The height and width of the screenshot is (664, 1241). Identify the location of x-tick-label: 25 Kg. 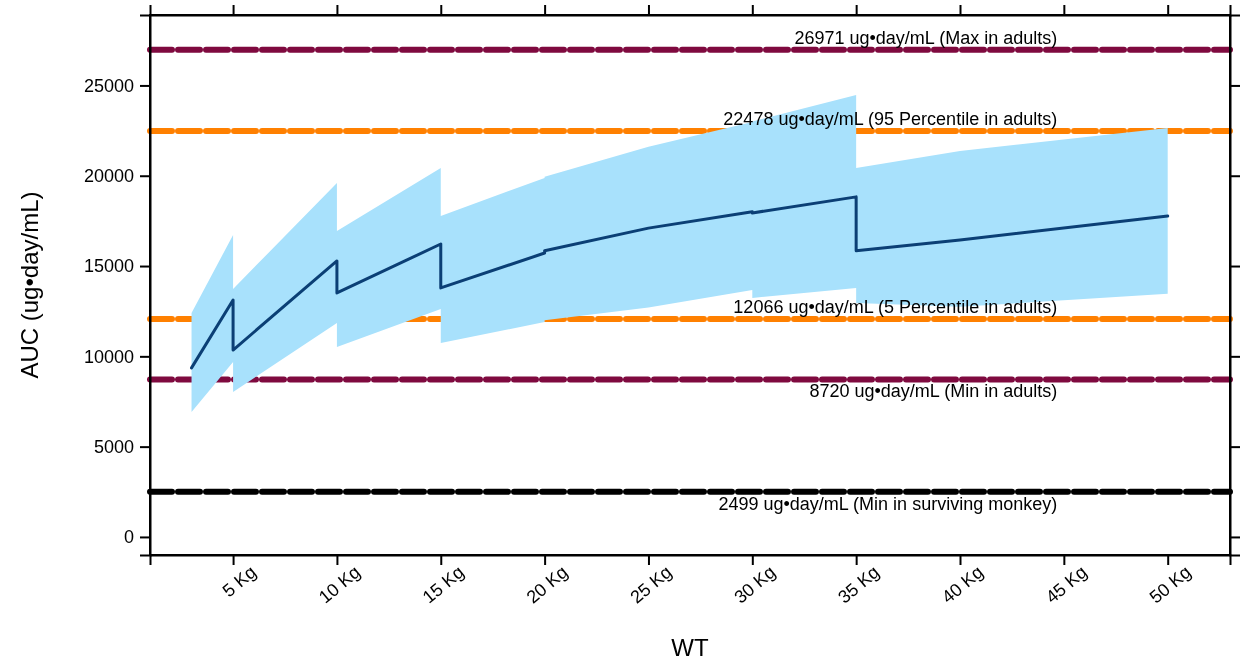
(651, 584).